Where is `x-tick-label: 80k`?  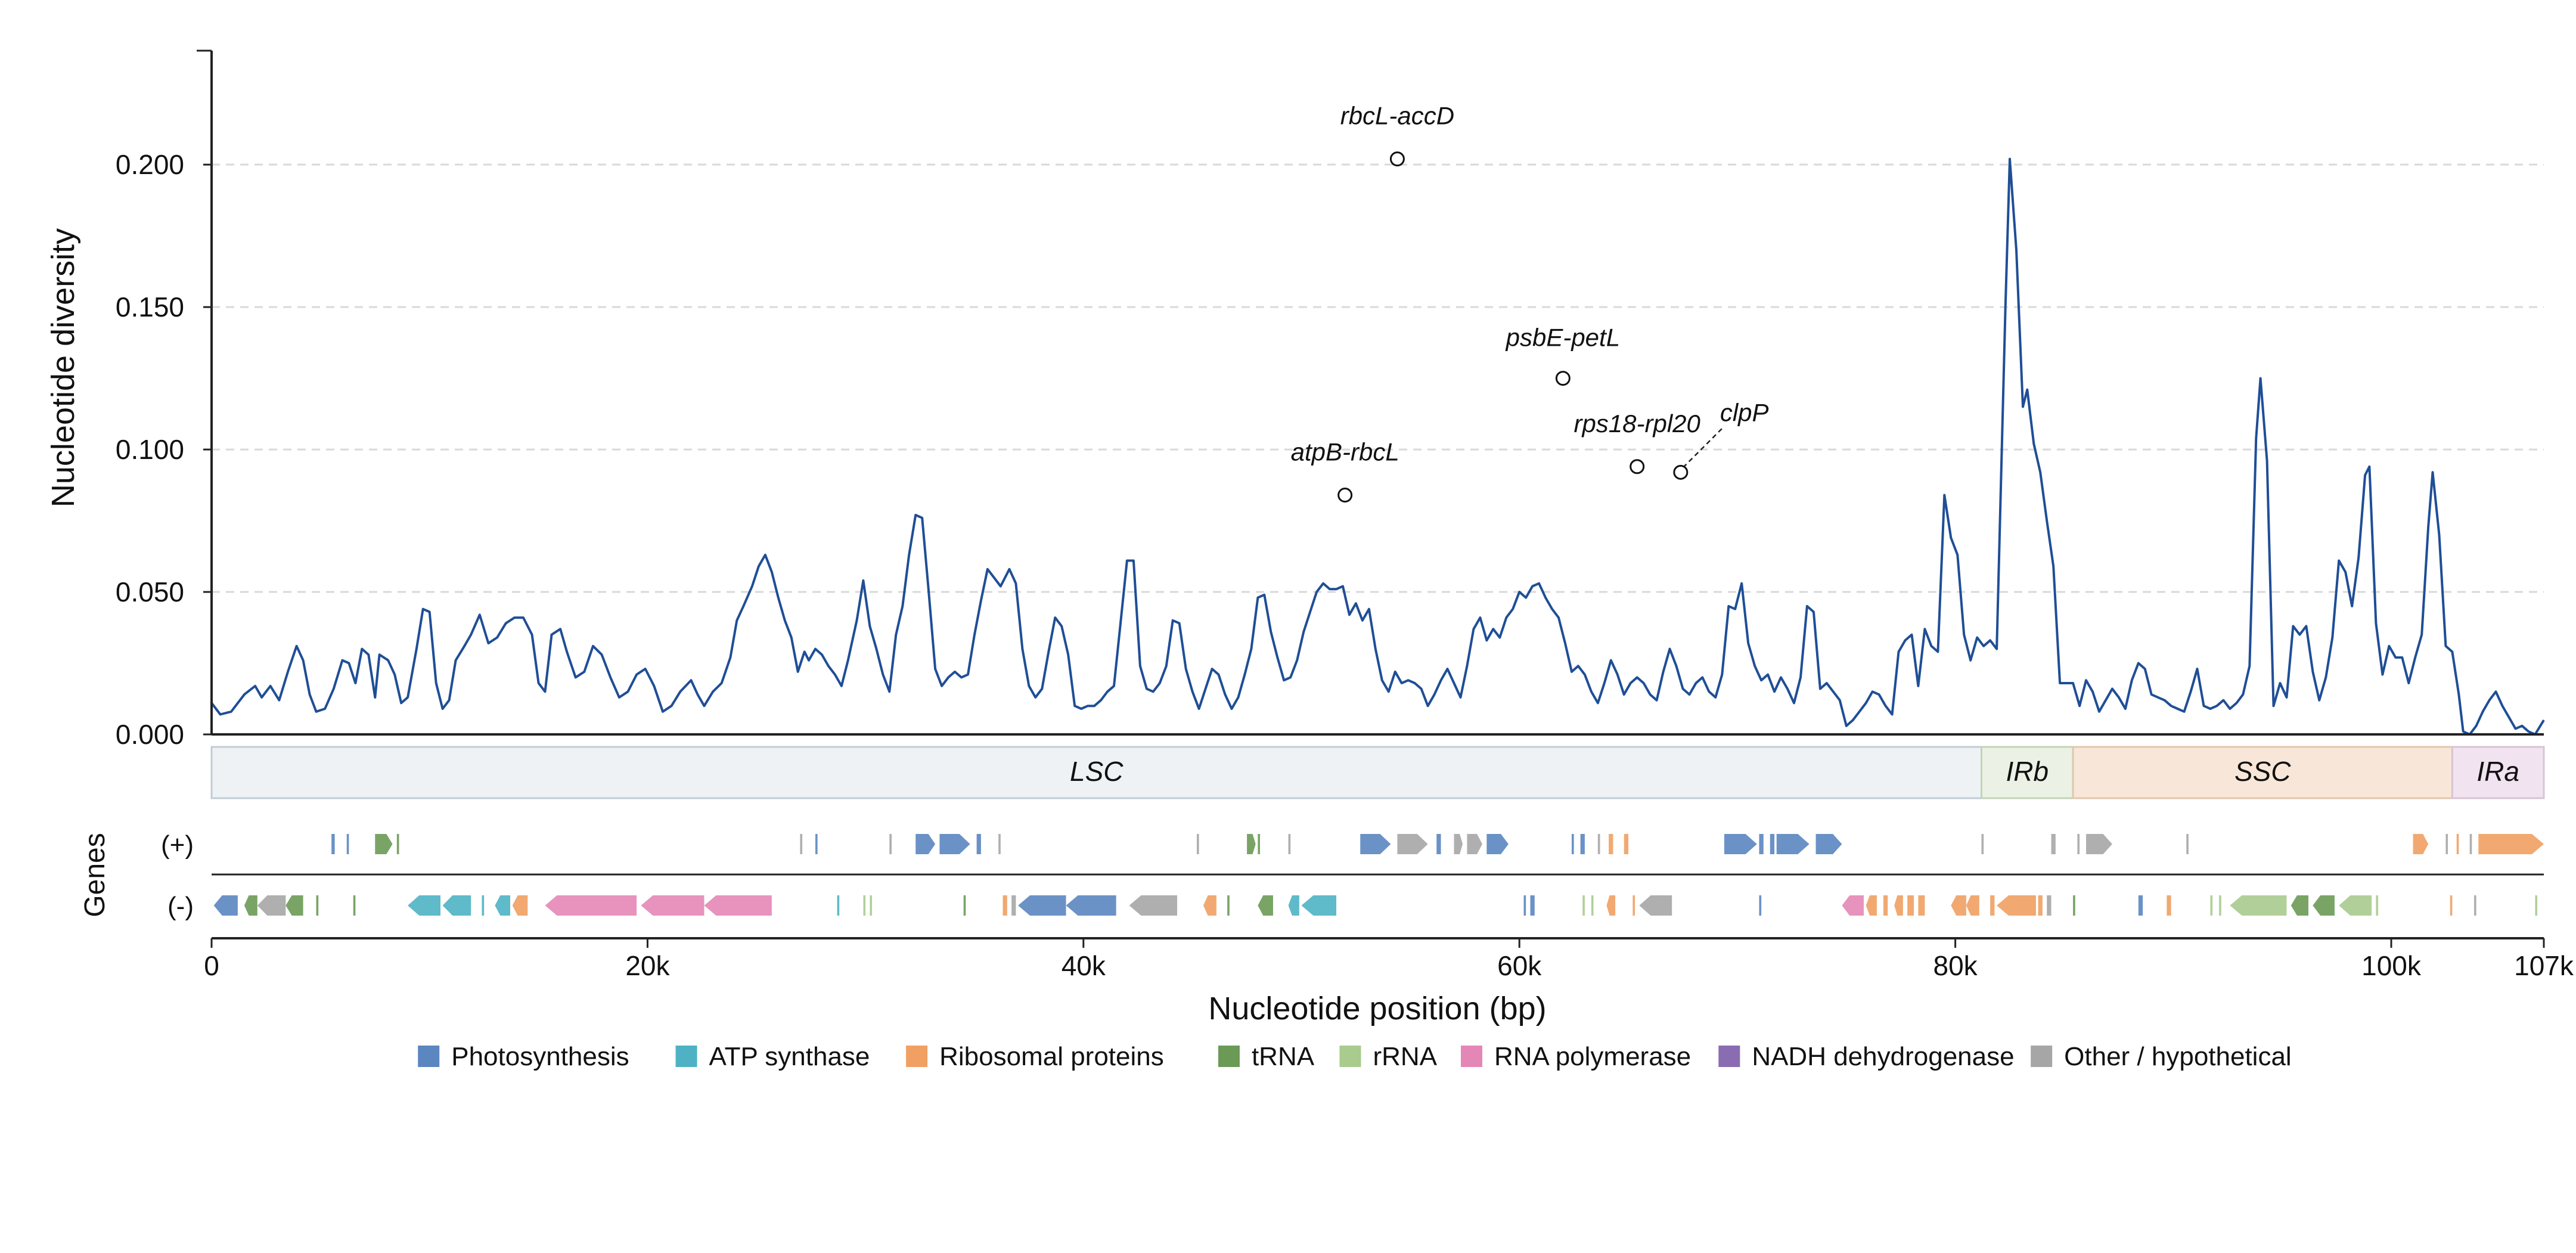
x-tick-label: 80k is located at coordinates (1956, 965).